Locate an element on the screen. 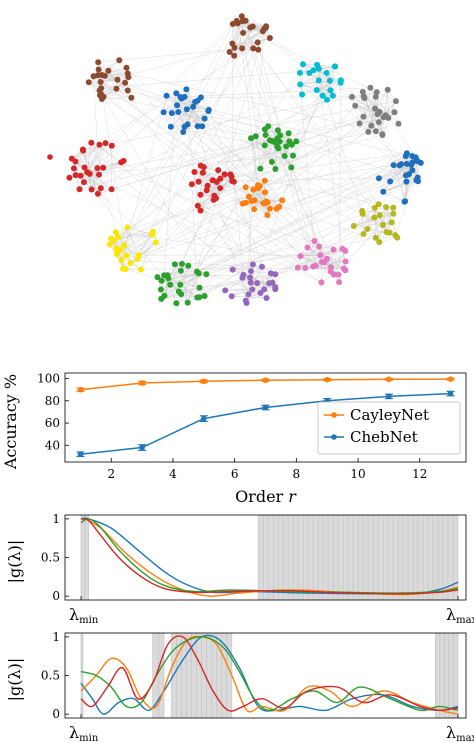 Image resolution: width=474 pixels, height=743 pixels. x-tick-label-subscript: min is located at coordinates (89, 620).